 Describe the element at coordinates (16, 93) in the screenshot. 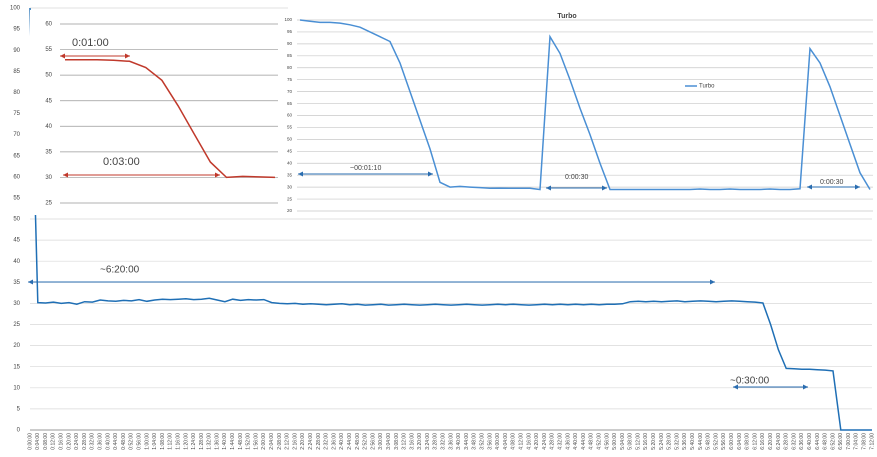

I see `y-tick-label: 80` at that location.